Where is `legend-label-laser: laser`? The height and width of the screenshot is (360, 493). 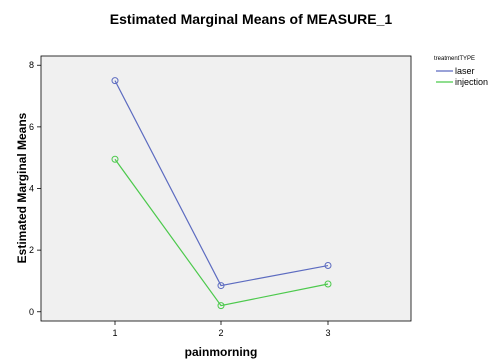 legend-label-laser: laser is located at coordinates (465, 71).